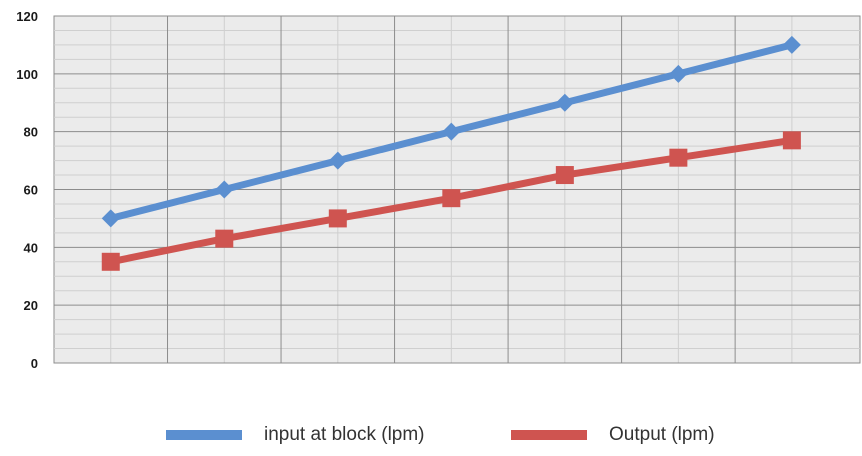 The width and height of the screenshot is (862, 456). What do you see at coordinates (662, 434) in the screenshot?
I see `legend-label-output: Output (lpm)` at bounding box center [662, 434].